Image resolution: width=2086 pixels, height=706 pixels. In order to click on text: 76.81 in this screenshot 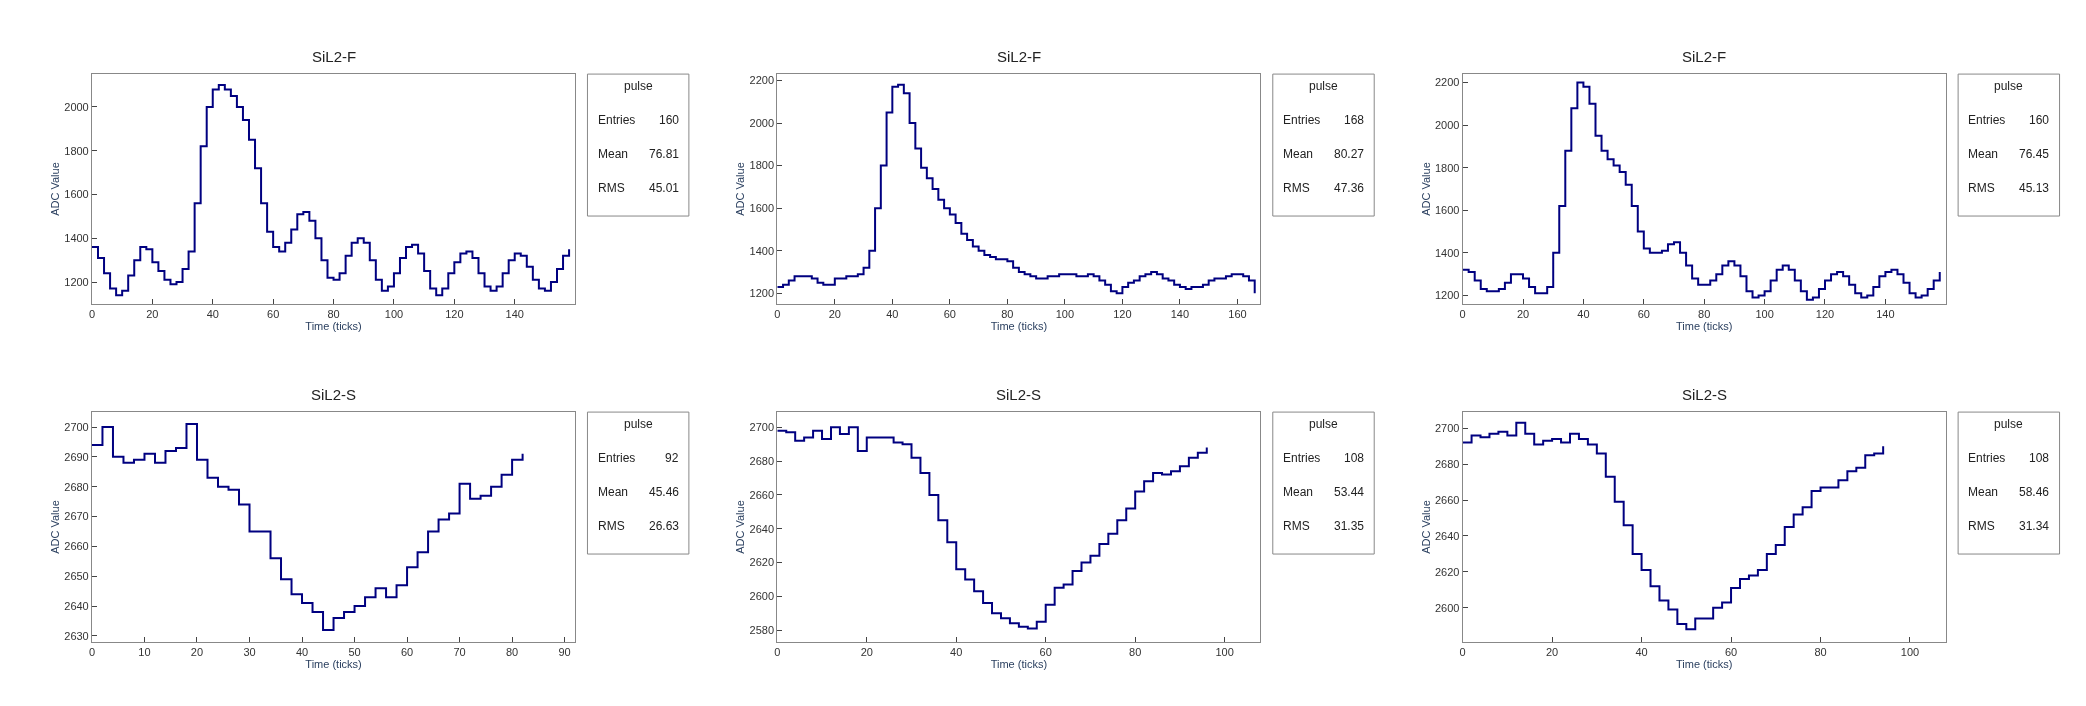, I will do `click(664, 154)`.